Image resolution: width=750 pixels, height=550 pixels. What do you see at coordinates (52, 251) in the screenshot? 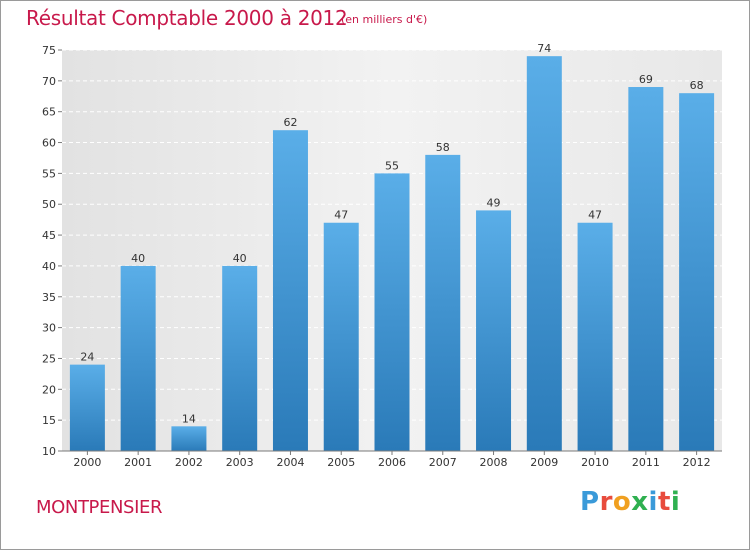
I see `y-axis-ticks: 10 15 20 25 30 35 40 45 50 55 60 65 70 75` at bounding box center [52, 251].